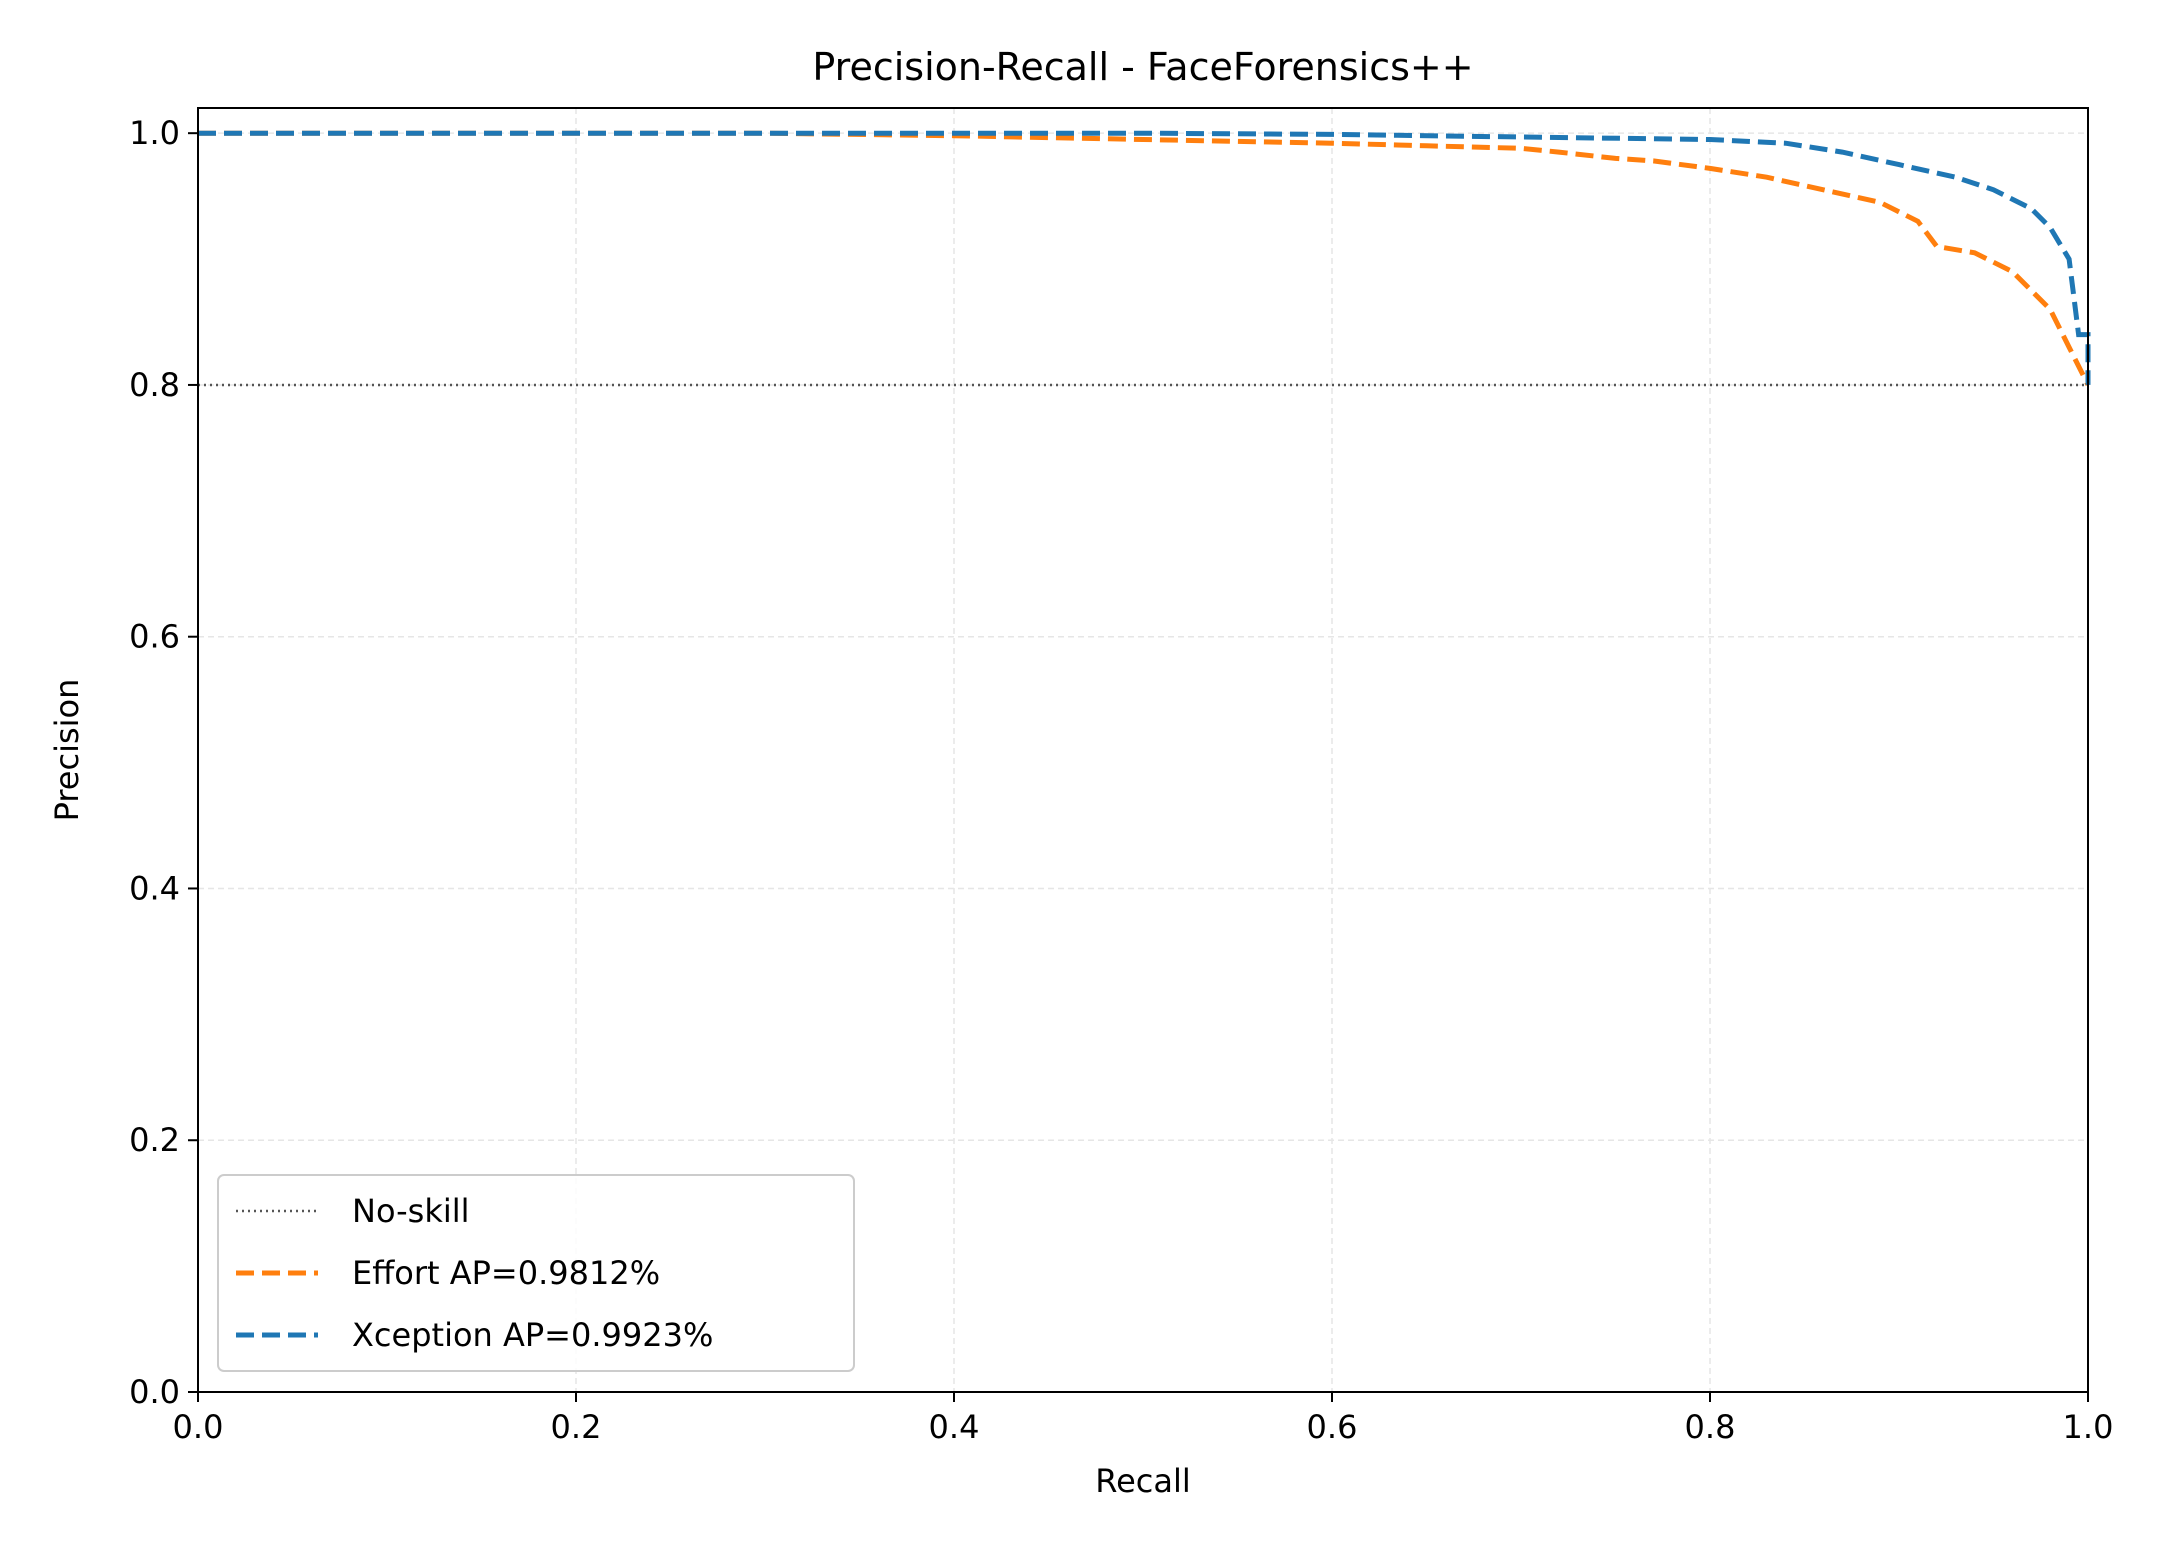  What do you see at coordinates (154, 1140) in the screenshot?
I see `y-tick-label: 0.2` at bounding box center [154, 1140].